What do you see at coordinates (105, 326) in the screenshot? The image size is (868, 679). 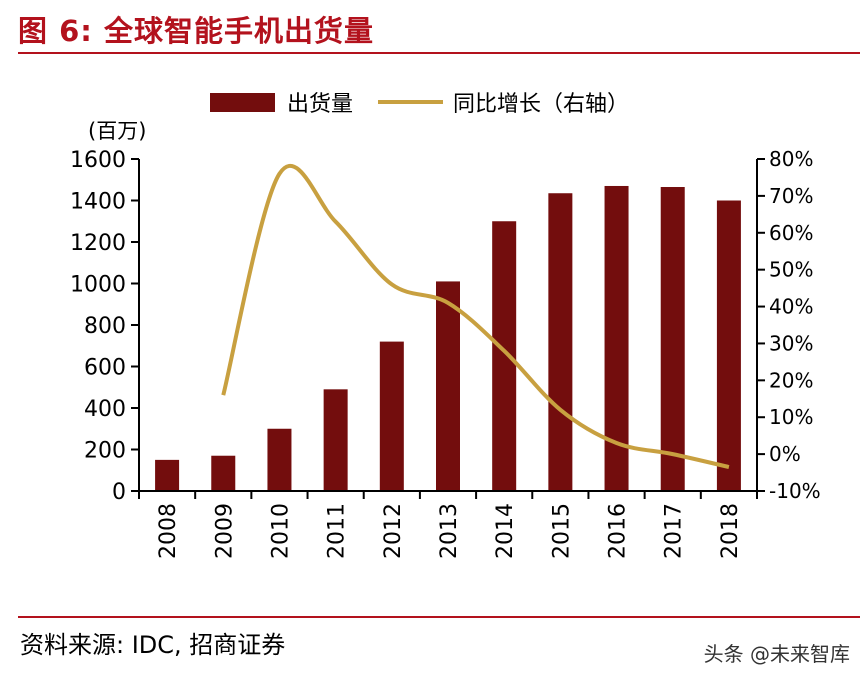 I see `left-tick-label: 800` at bounding box center [105, 326].